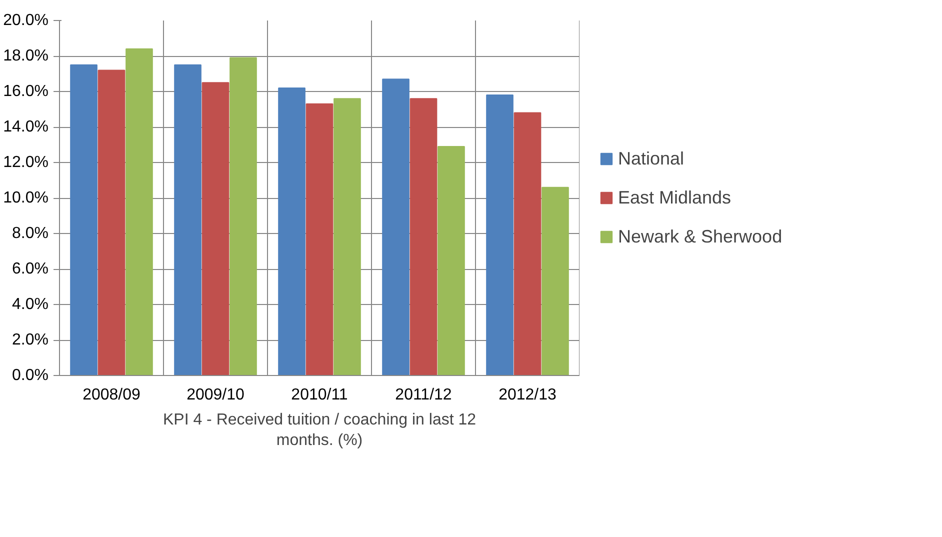  Describe the element at coordinates (30, 233) in the screenshot. I see `y-tick-label: 8.0%` at that location.